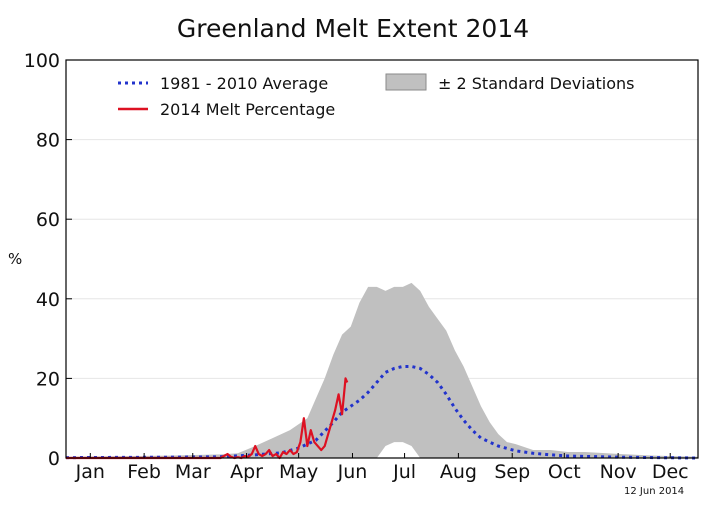 The height and width of the screenshot is (512, 706). What do you see at coordinates (536, 83) in the screenshot?
I see `legend-label: ± 2 Standard Deviations` at bounding box center [536, 83].